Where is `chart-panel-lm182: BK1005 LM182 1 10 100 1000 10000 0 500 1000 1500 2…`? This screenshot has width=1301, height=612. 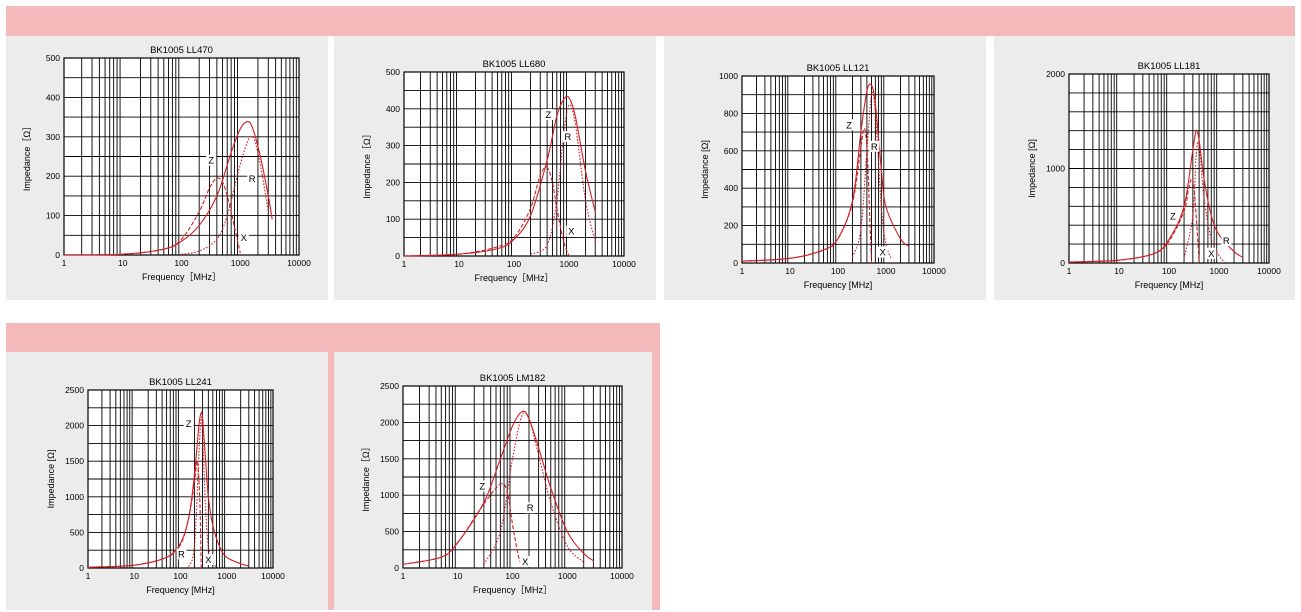
chart-panel-lm182: BK1005 LM182 1 10 100 1000 10000 0 500 1000 1500 2… is located at coordinates (493, 481).